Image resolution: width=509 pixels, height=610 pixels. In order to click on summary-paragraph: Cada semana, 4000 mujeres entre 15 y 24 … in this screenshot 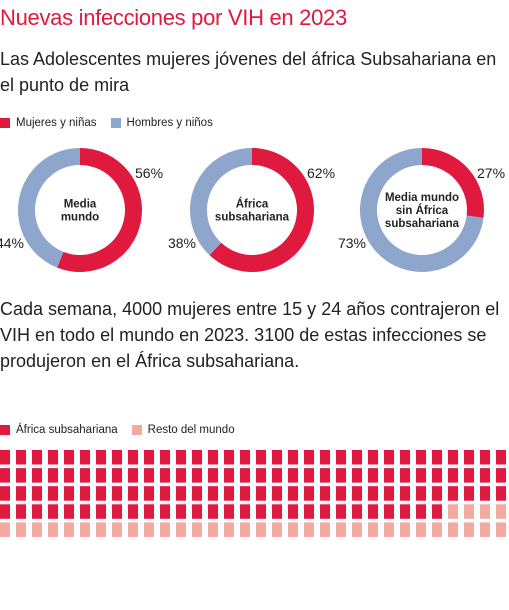, I will do `click(250, 335)`.